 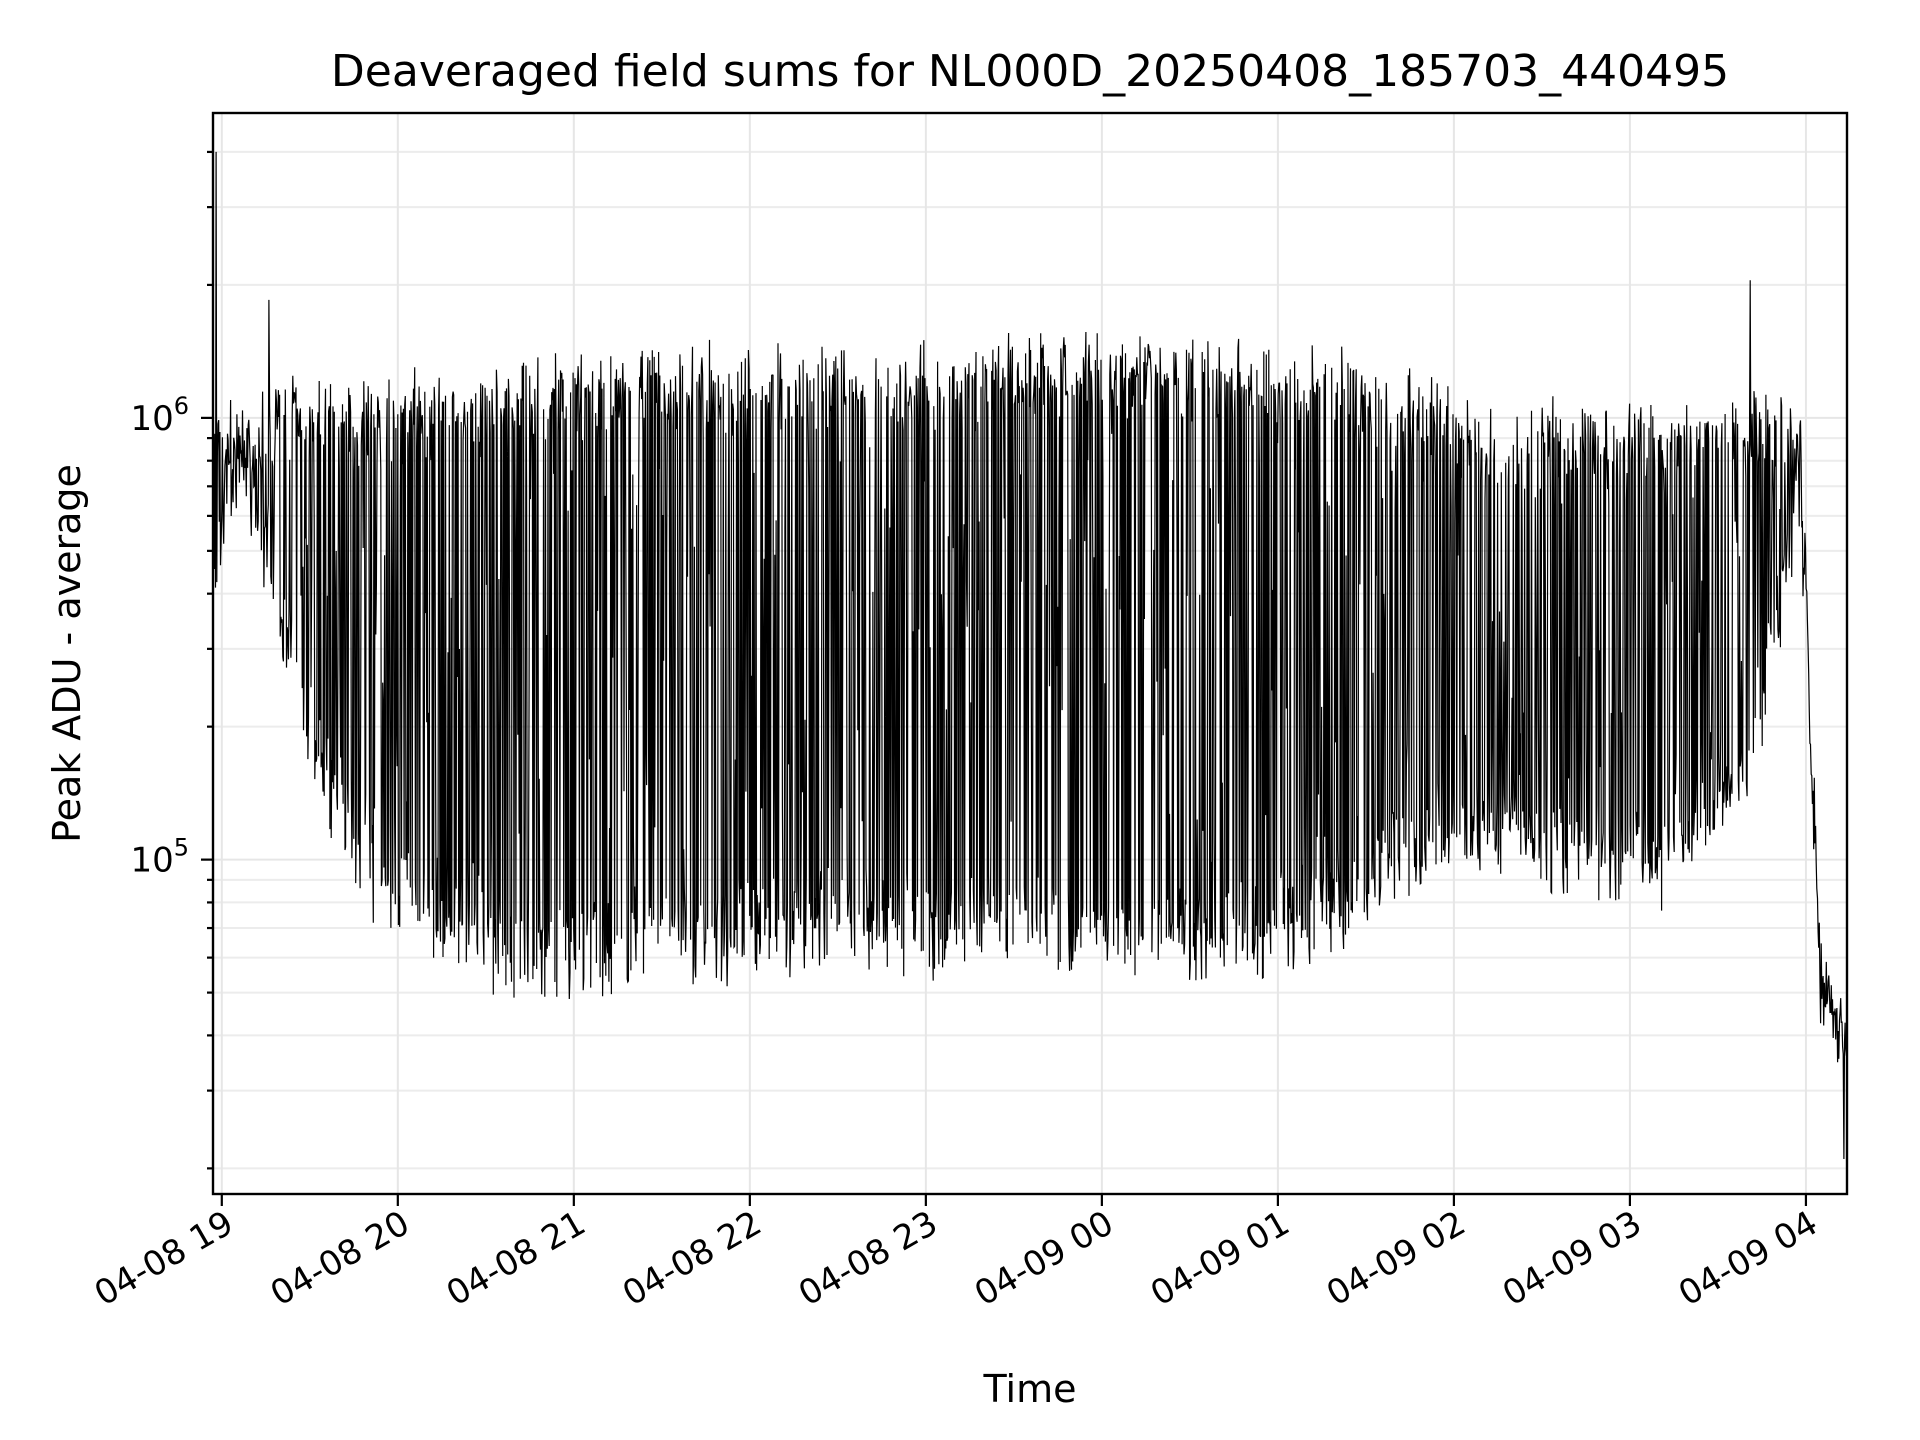 I want to click on x-tick-label: 04-09 02, so click(x=1396, y=1258).